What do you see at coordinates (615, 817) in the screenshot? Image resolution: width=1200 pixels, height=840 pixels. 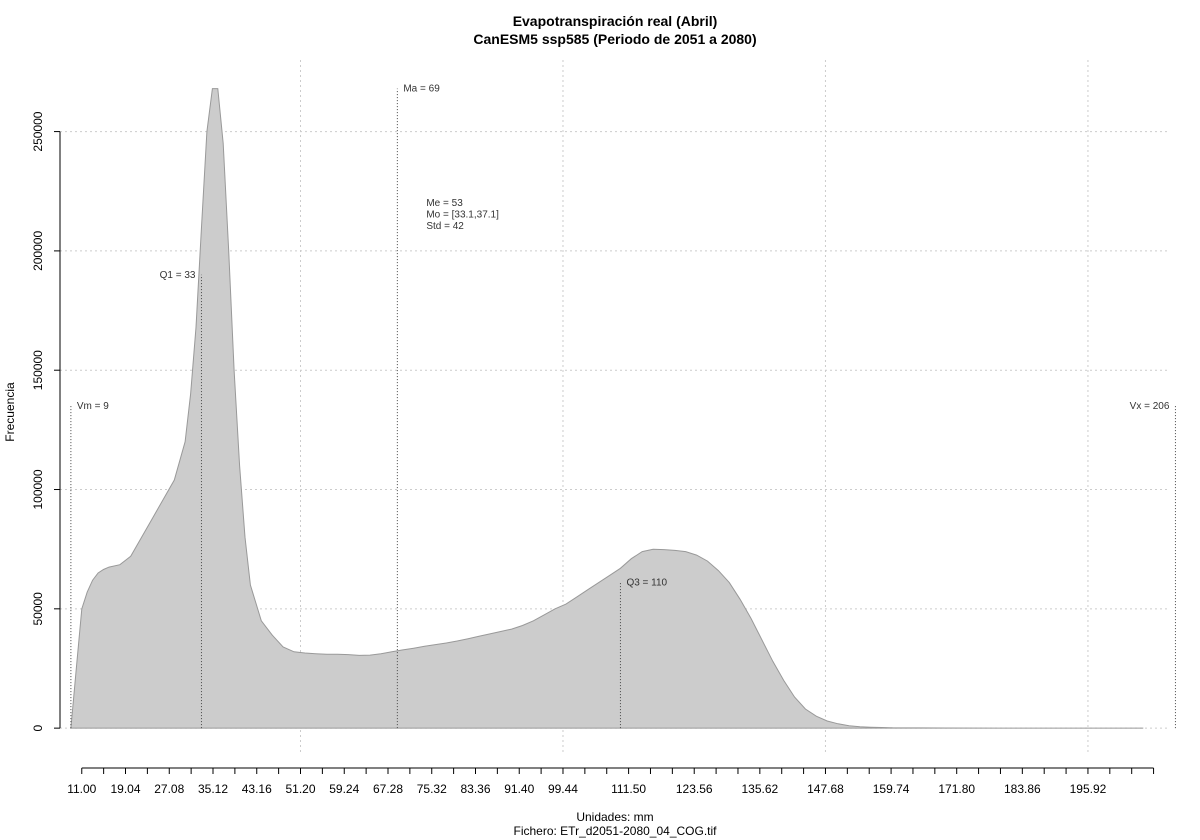 I see `x-axis-label: Unidades: mm` at bounding box center [615, 817].